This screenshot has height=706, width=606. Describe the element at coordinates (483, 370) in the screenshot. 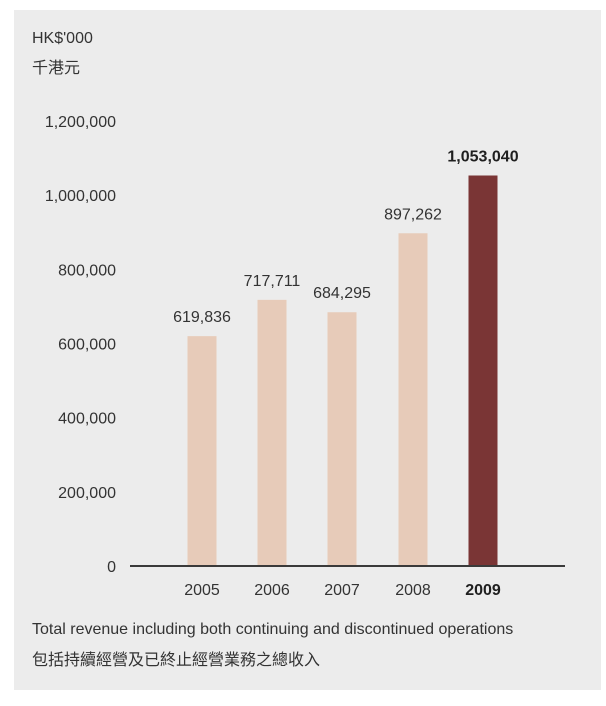

I see `bar-2009` at that location.